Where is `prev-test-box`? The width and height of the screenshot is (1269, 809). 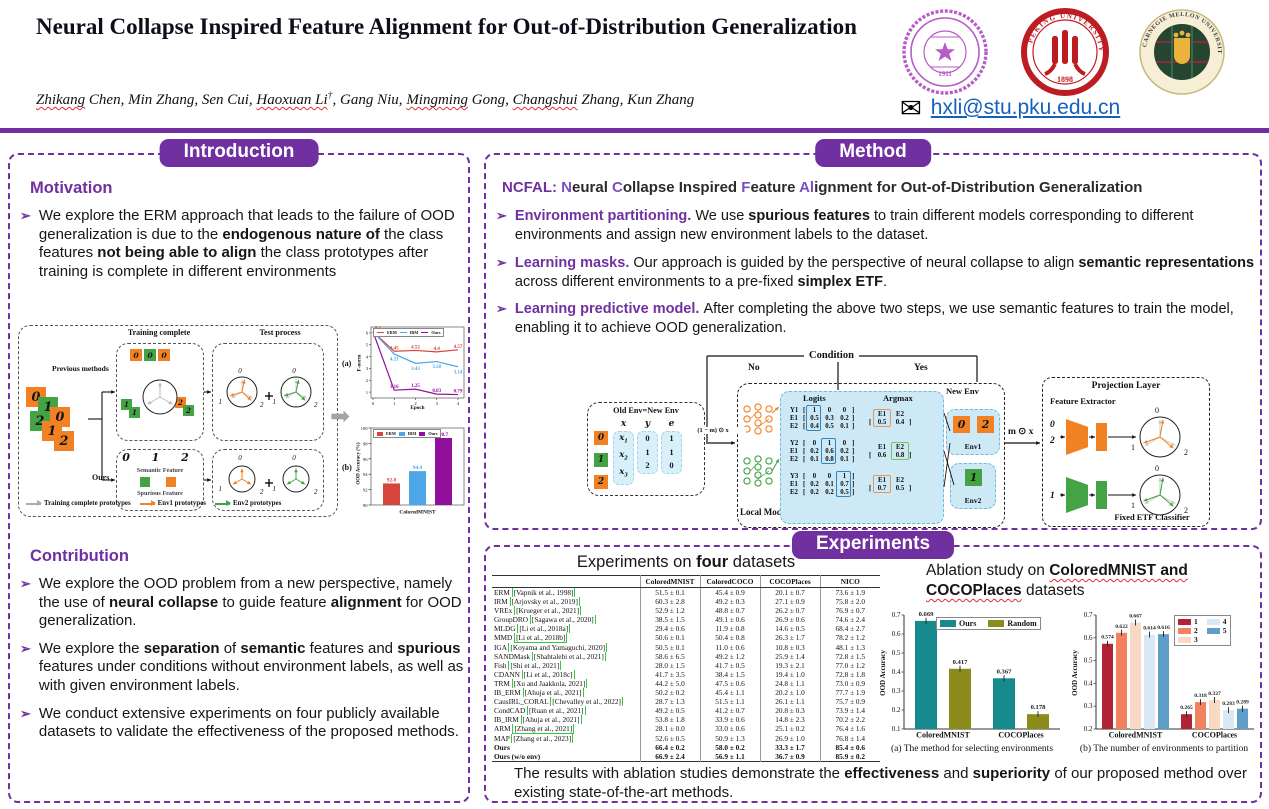 prev-test-box is located at coordinates (268, 392).